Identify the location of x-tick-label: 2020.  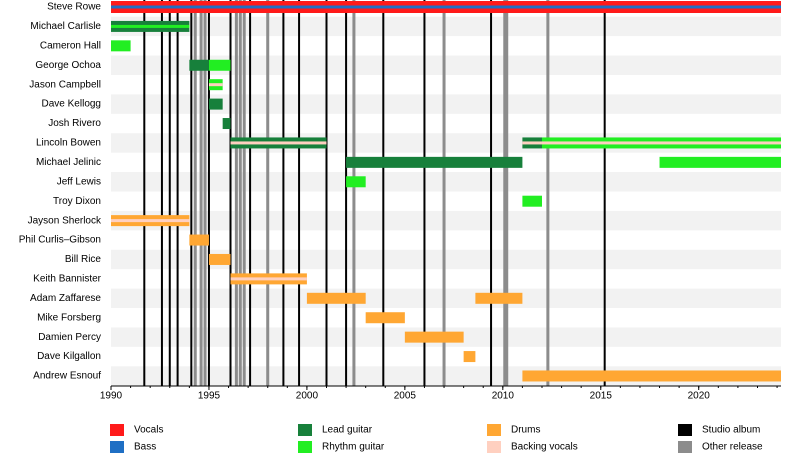
(699, 396).